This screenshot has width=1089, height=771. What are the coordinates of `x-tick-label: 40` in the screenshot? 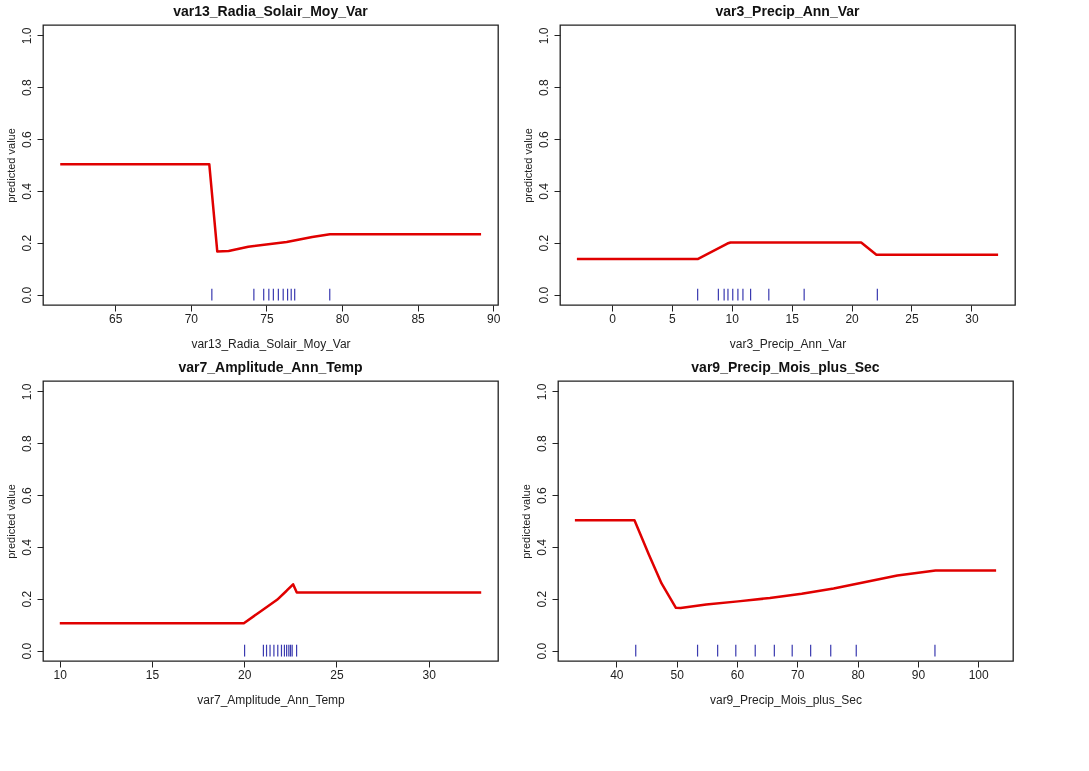 It's located at (617, 674).